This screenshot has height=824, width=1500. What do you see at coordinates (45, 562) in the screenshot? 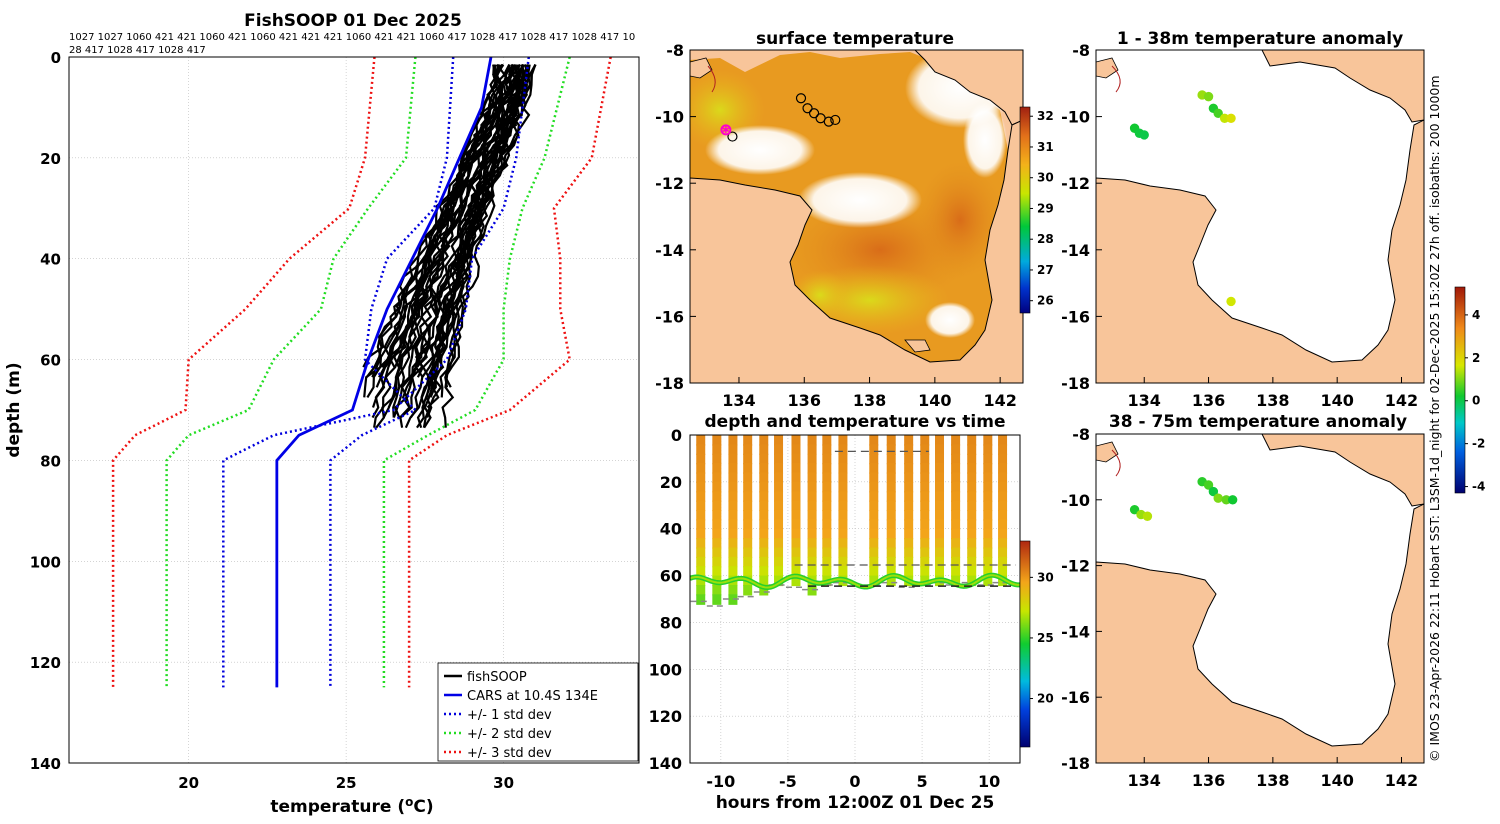
I see `profile-ytick-label: 100` at bounding box center [45, 562].